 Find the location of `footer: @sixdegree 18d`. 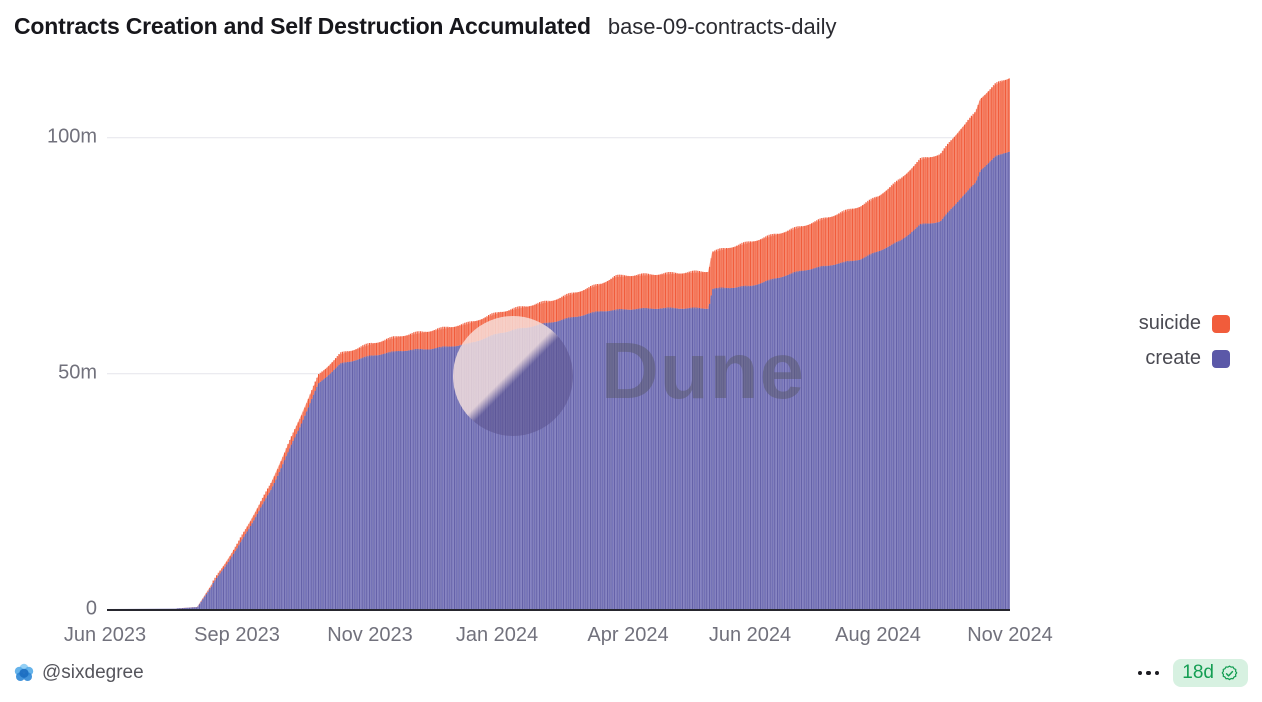

footer: @sixdegree 18d is located at coordinates (631, 673).